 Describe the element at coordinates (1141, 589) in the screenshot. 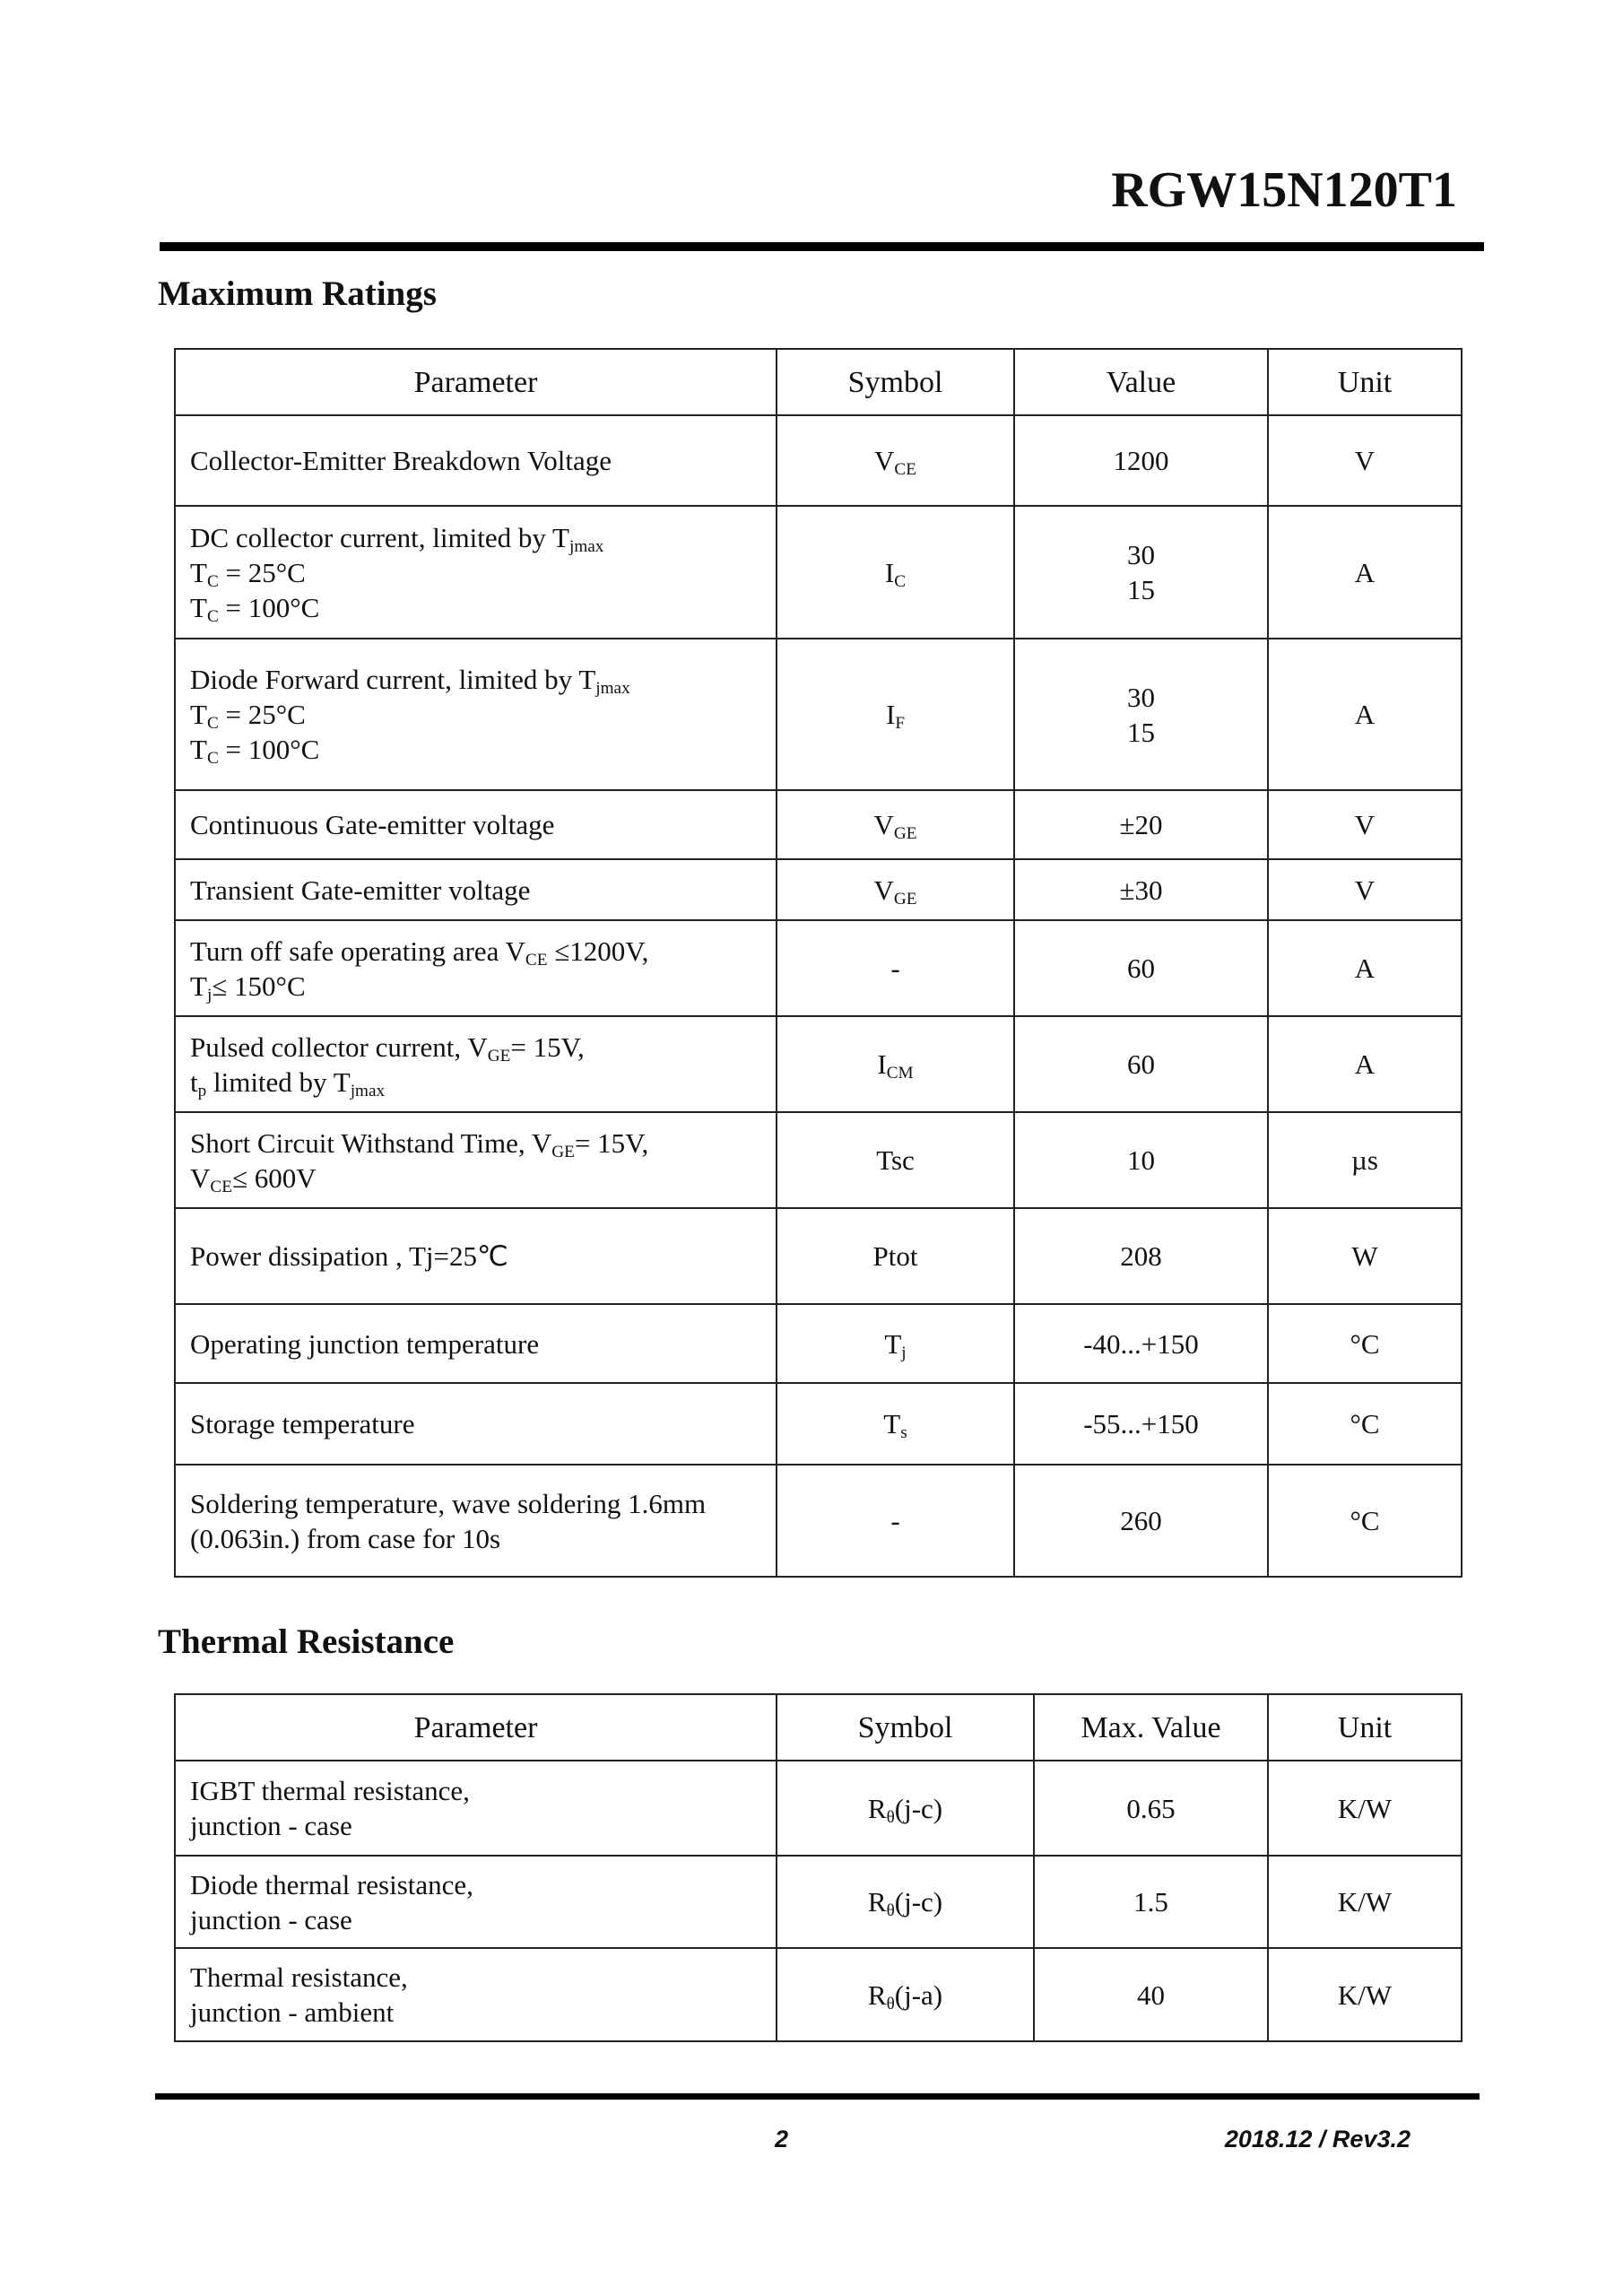

I see `value-text: 15` at that location.